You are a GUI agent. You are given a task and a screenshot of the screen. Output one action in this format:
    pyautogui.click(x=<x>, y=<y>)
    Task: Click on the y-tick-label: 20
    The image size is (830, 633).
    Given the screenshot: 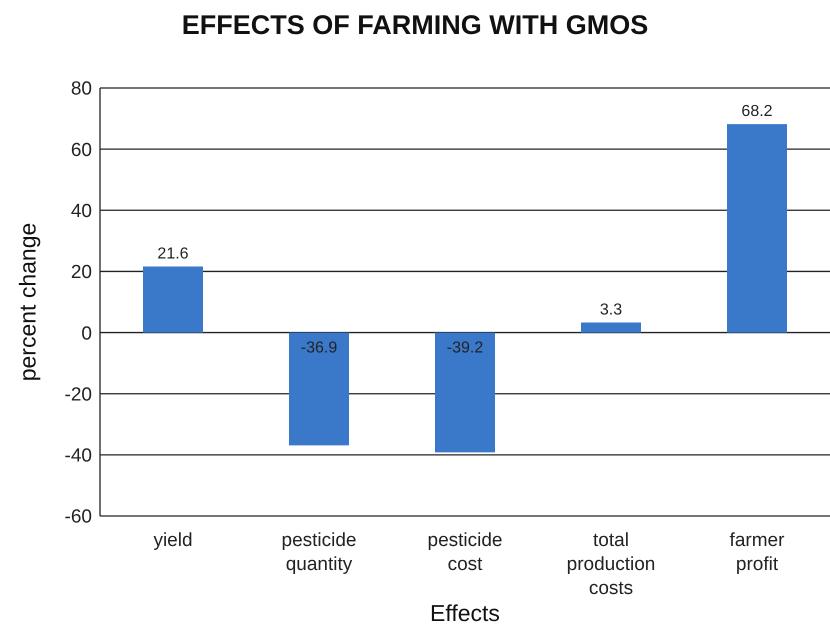 What is the action you would take?
    pyautogui.click(x=81, y=273)
    